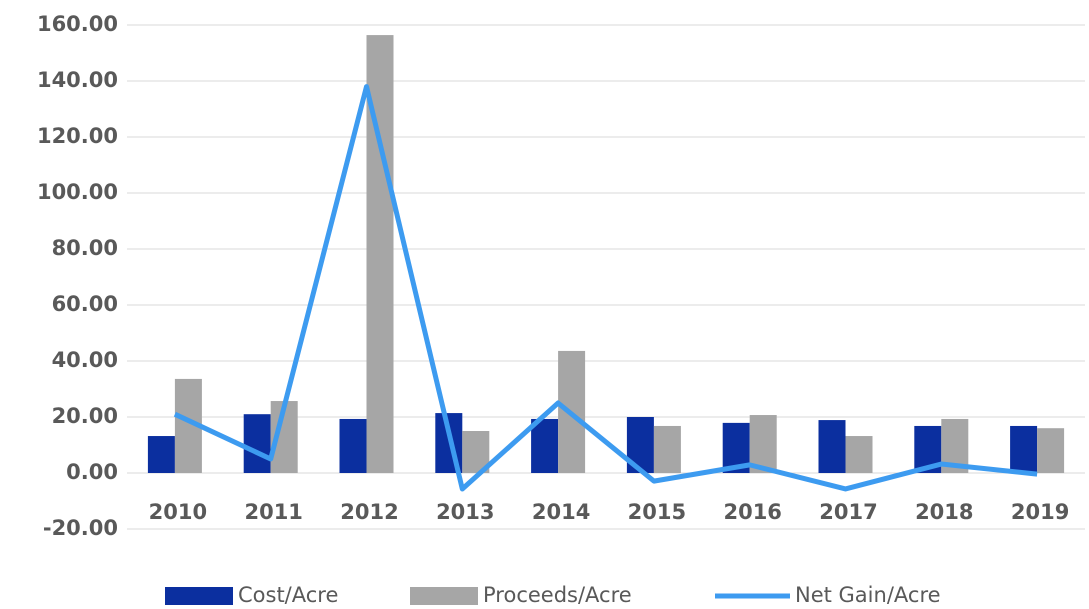 The width and height of the screenshot is (1089, 609). What do you see at coordinates (868, 595) in the screenshot?
I see `legend-label: Net Gain/Acre` at bounding box center [868, 595].